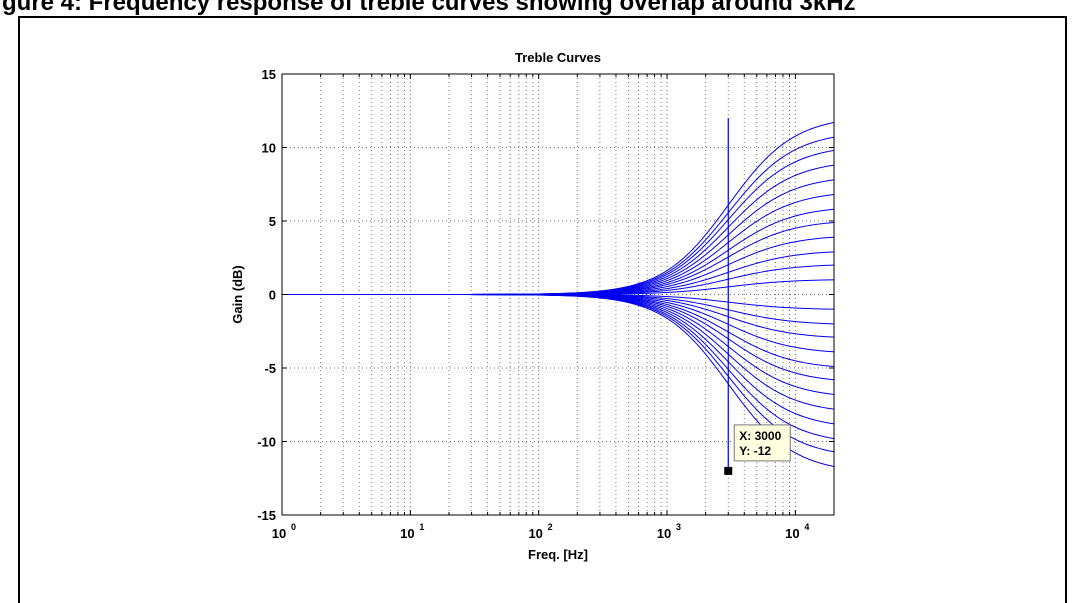  Describe the element at coordinates (678, 527) in the screenshot. I see `x-tick-exponent: 3` at that location.